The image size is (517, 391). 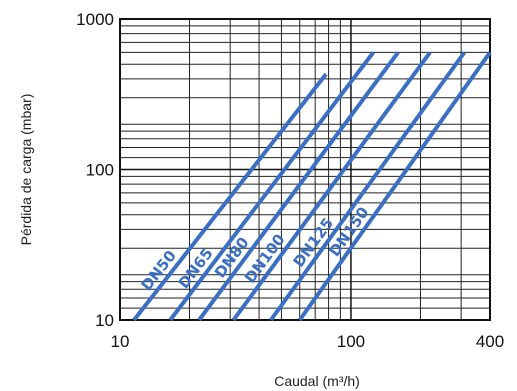 I want to click on x-tick-label: 100, so click(x=351, y=341).